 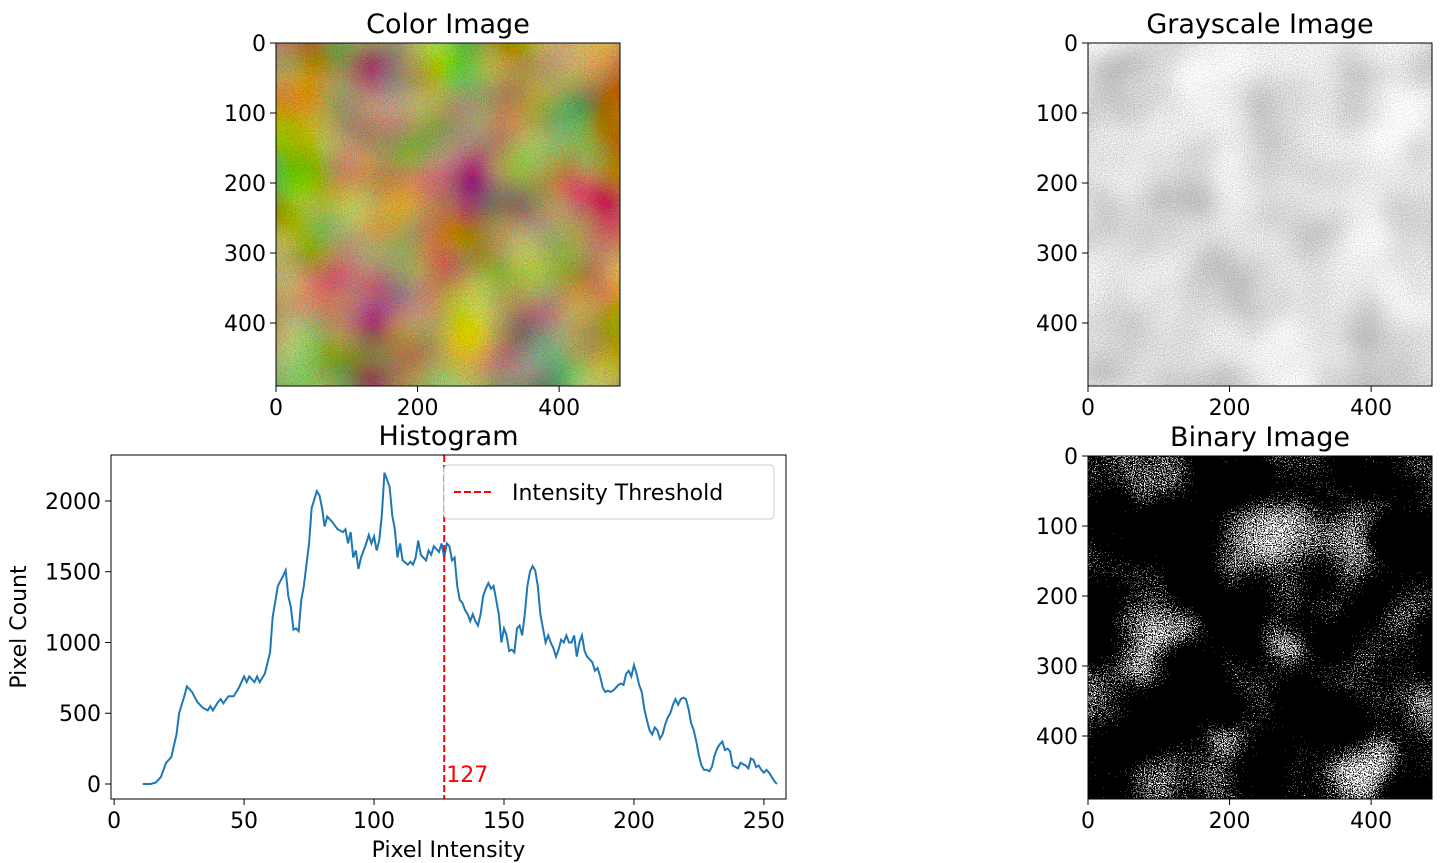 I want to click on panel-title: Grayscale Image, so click(x=1259, y=24).